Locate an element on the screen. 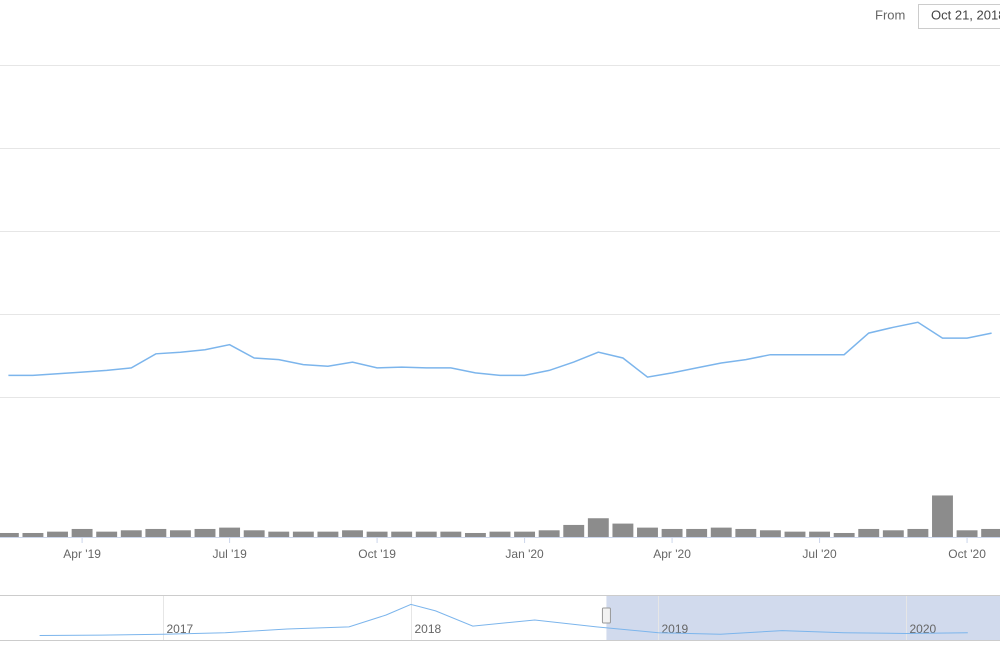 This screenshot has height=660, width=1000. from-input-text: Oct 21, 2018 is located at coordinates (965, 14).